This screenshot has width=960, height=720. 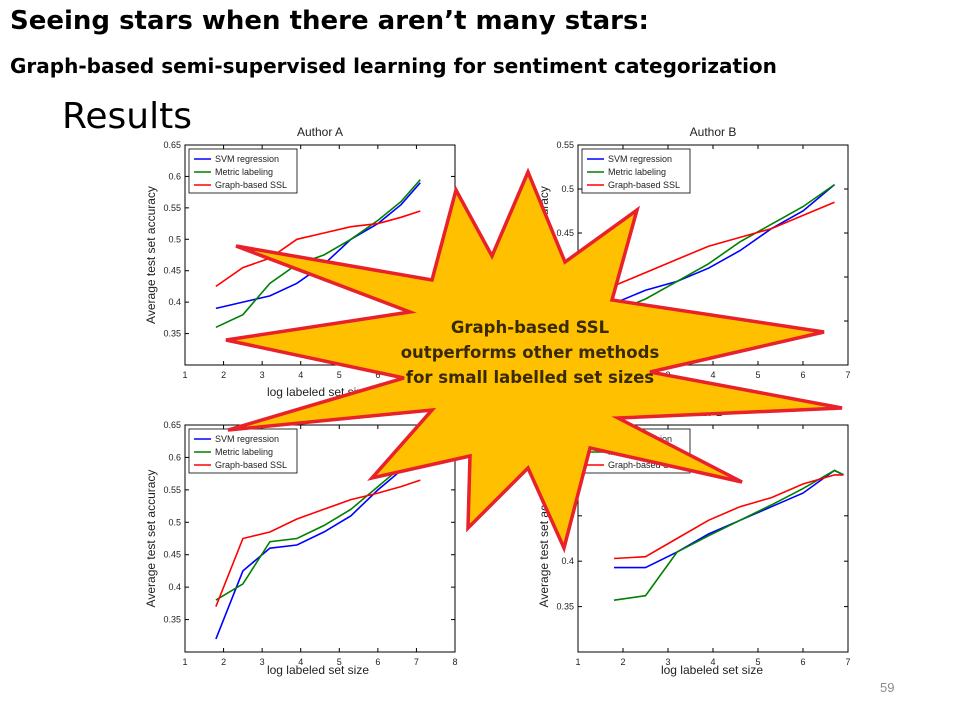 What do you see at coordinates (530, 377) in the screenshot?
I see `callout-text-line-3: for small labelled set sizes` at bounding box center [530, 377].